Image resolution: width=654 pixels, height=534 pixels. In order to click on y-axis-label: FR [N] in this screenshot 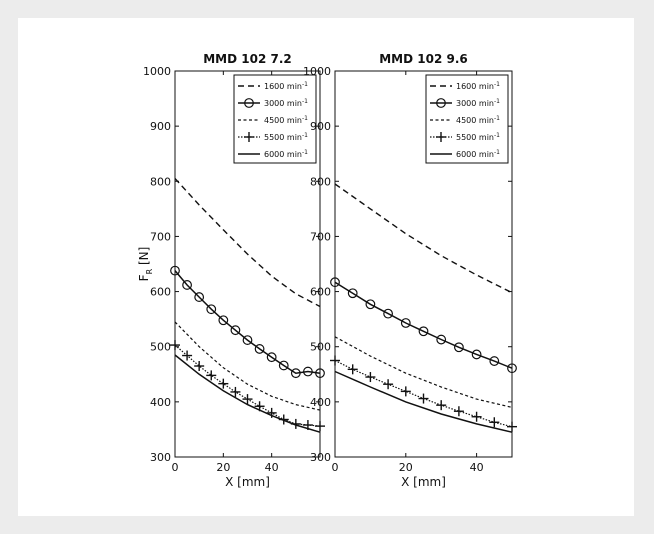, I will do `click(145, 264)`.